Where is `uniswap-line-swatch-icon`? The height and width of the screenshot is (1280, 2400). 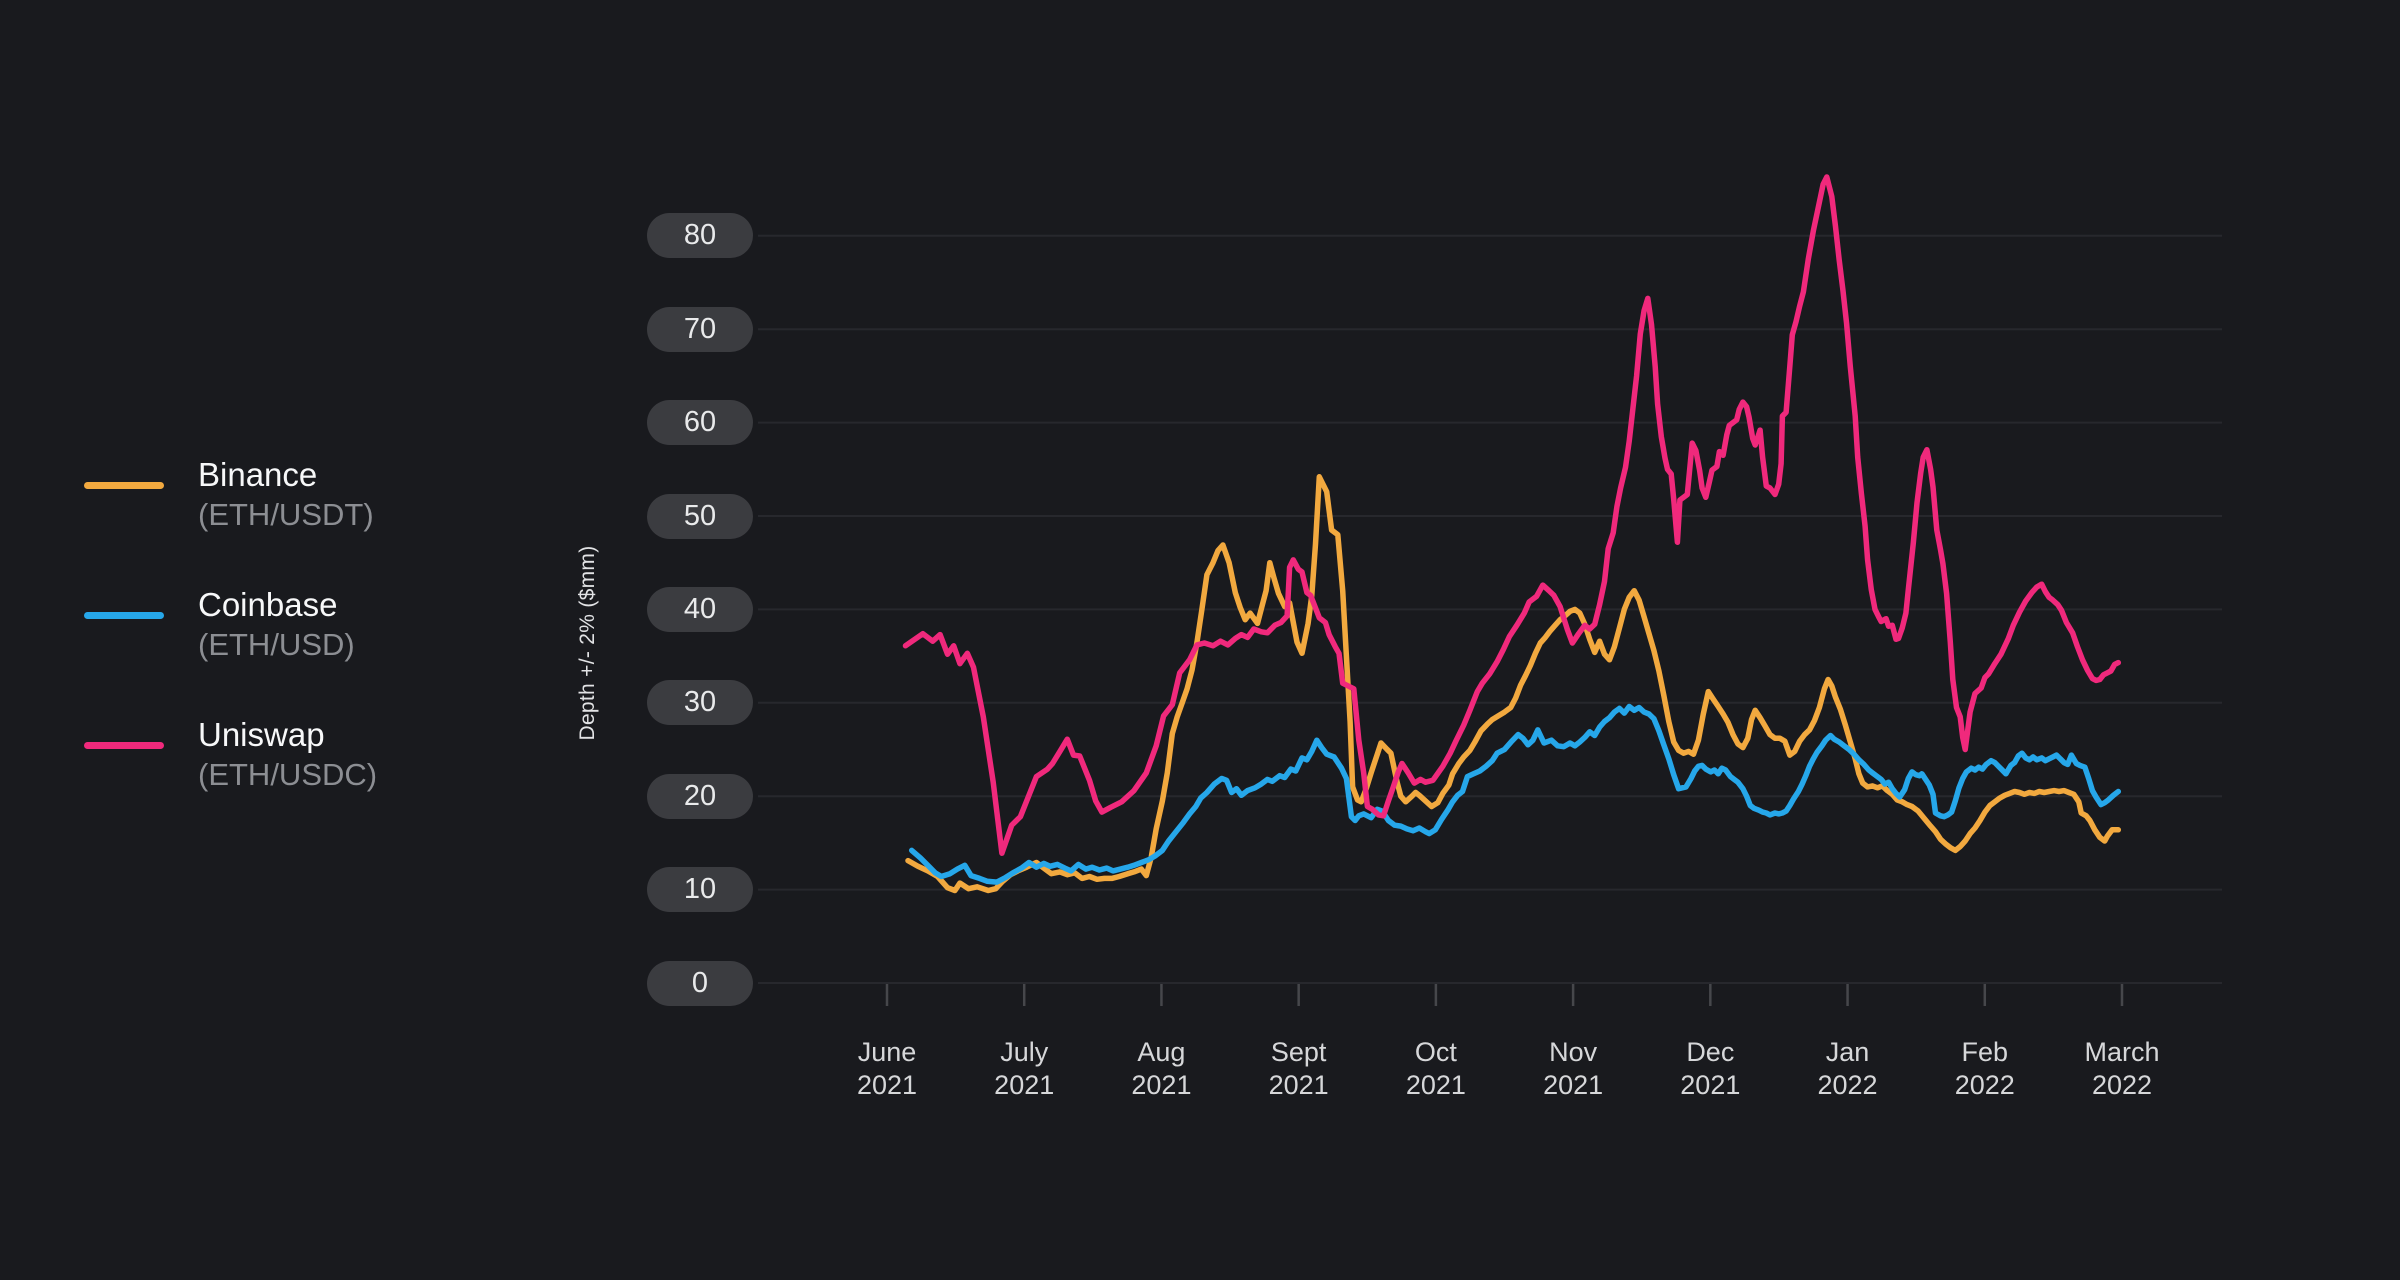
uniswap-line-swatch-icon is located at coordinates (124, 745).